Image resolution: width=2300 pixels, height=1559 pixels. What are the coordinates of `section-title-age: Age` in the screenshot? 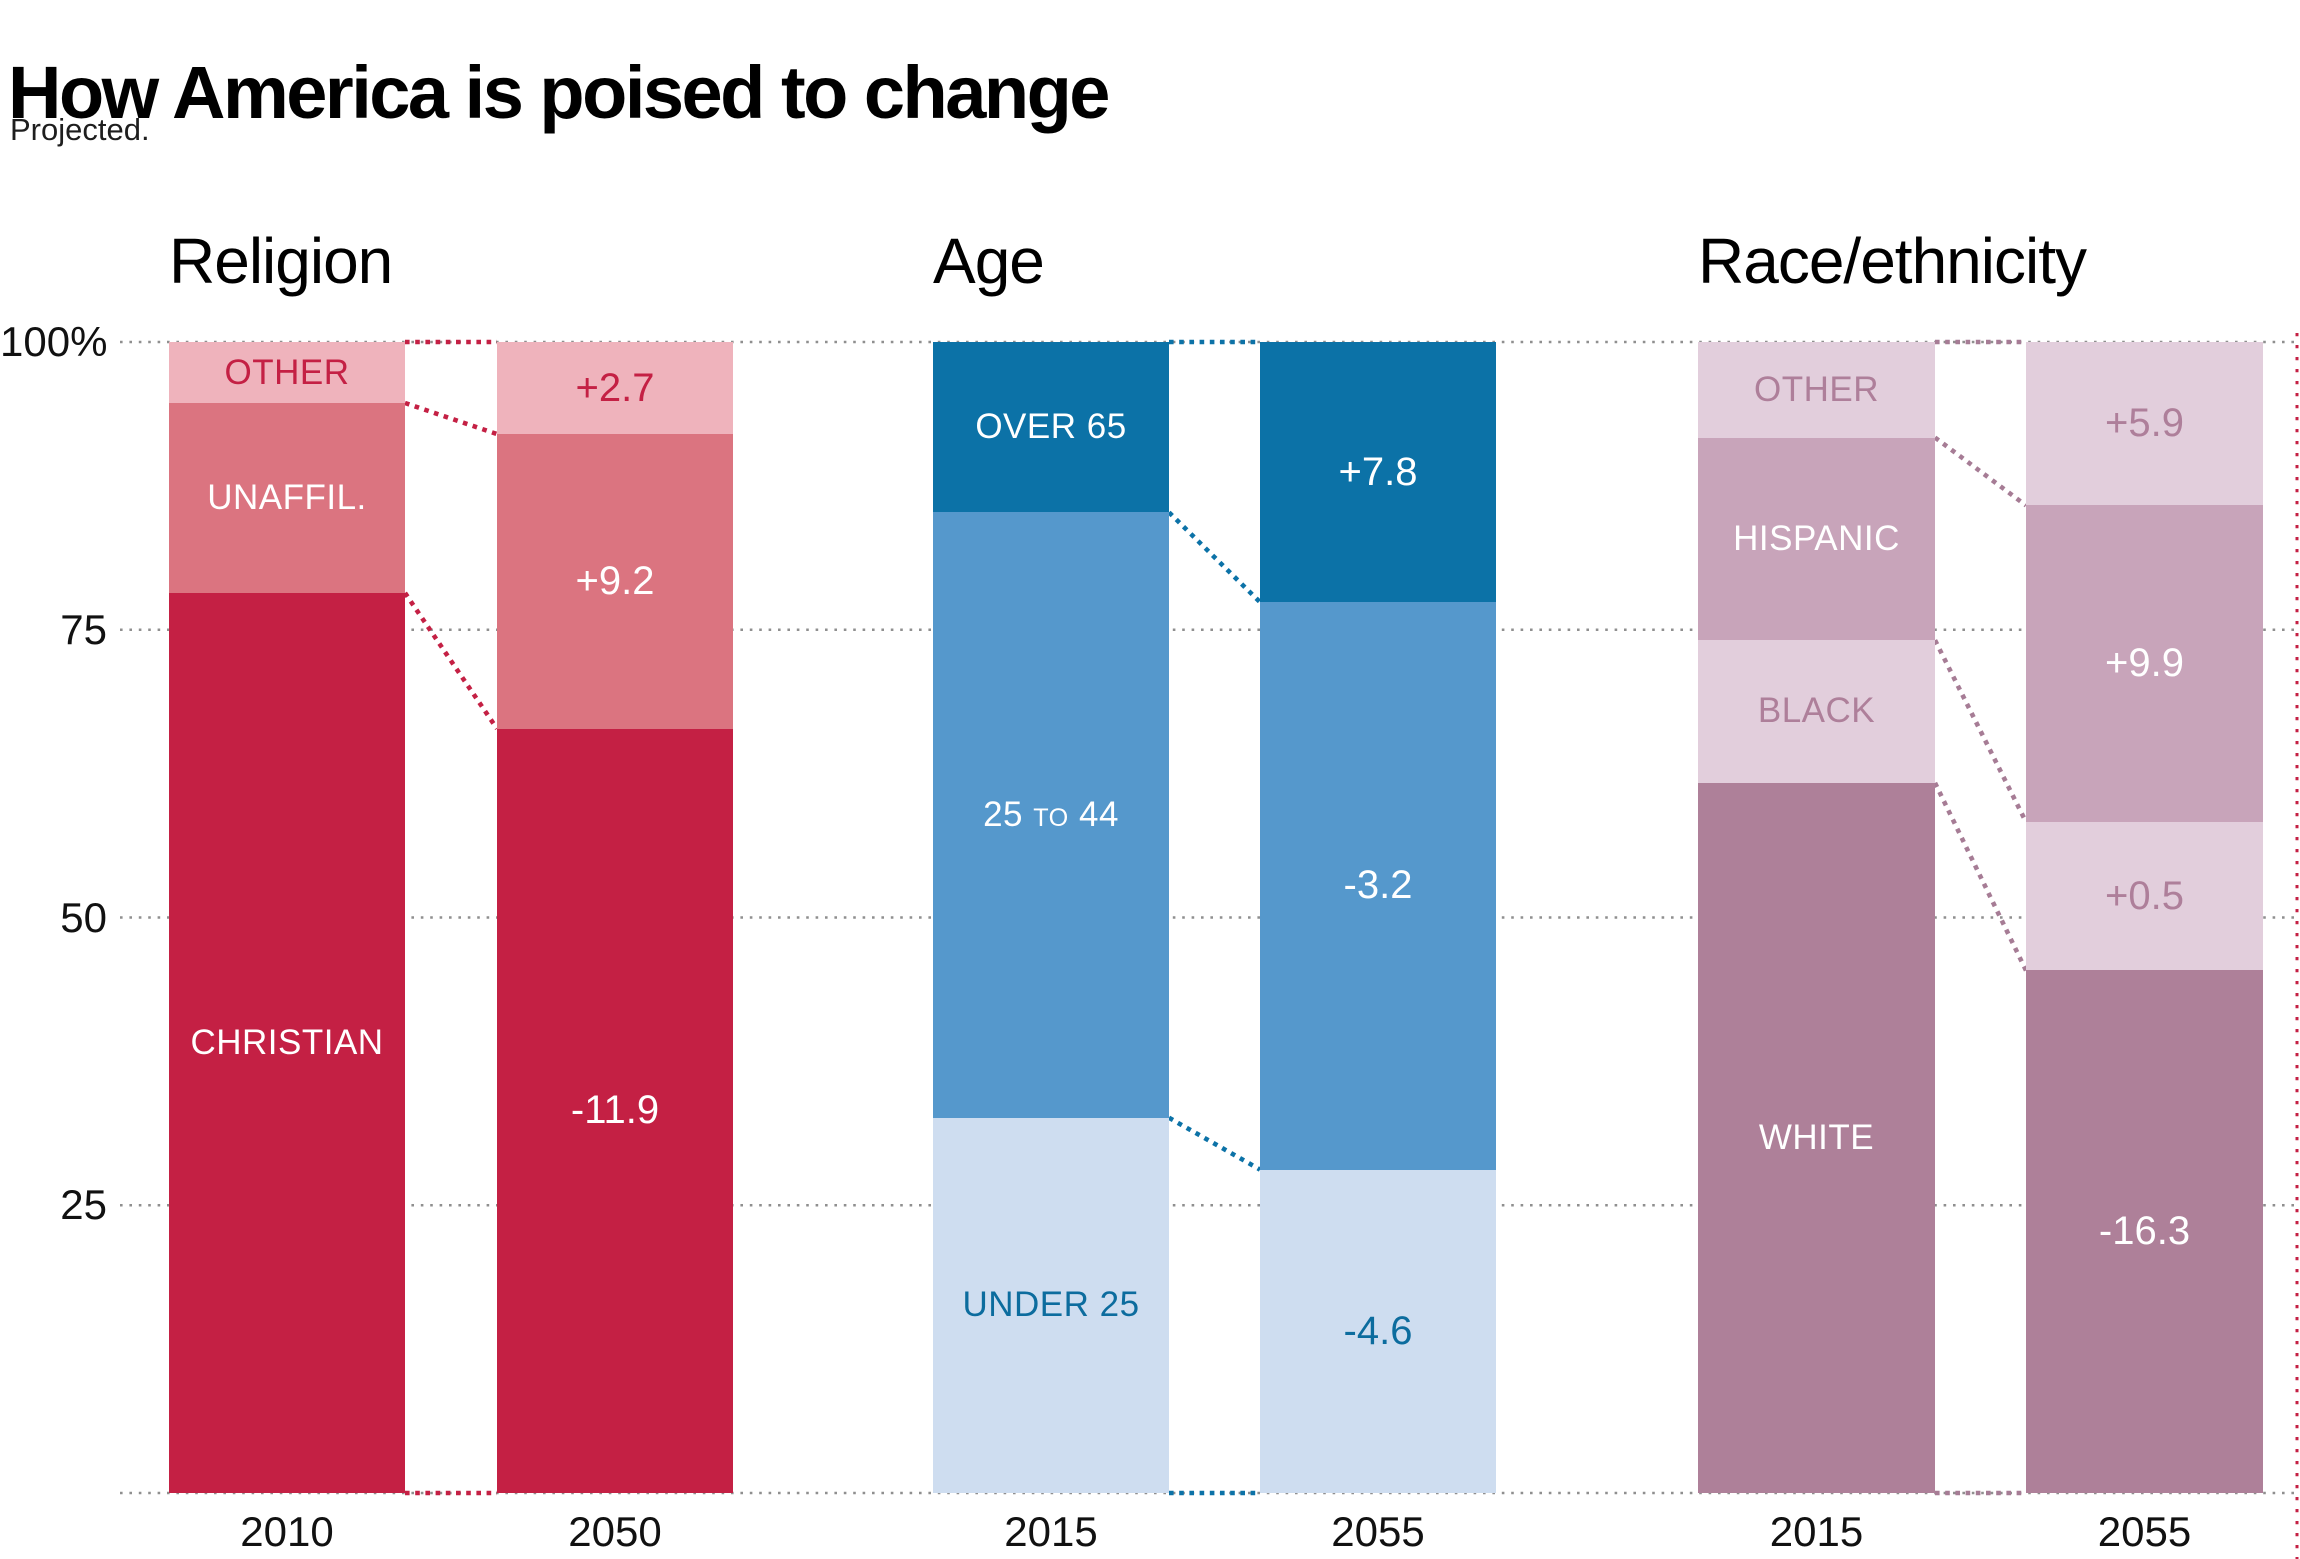 It's located at (989, 261).